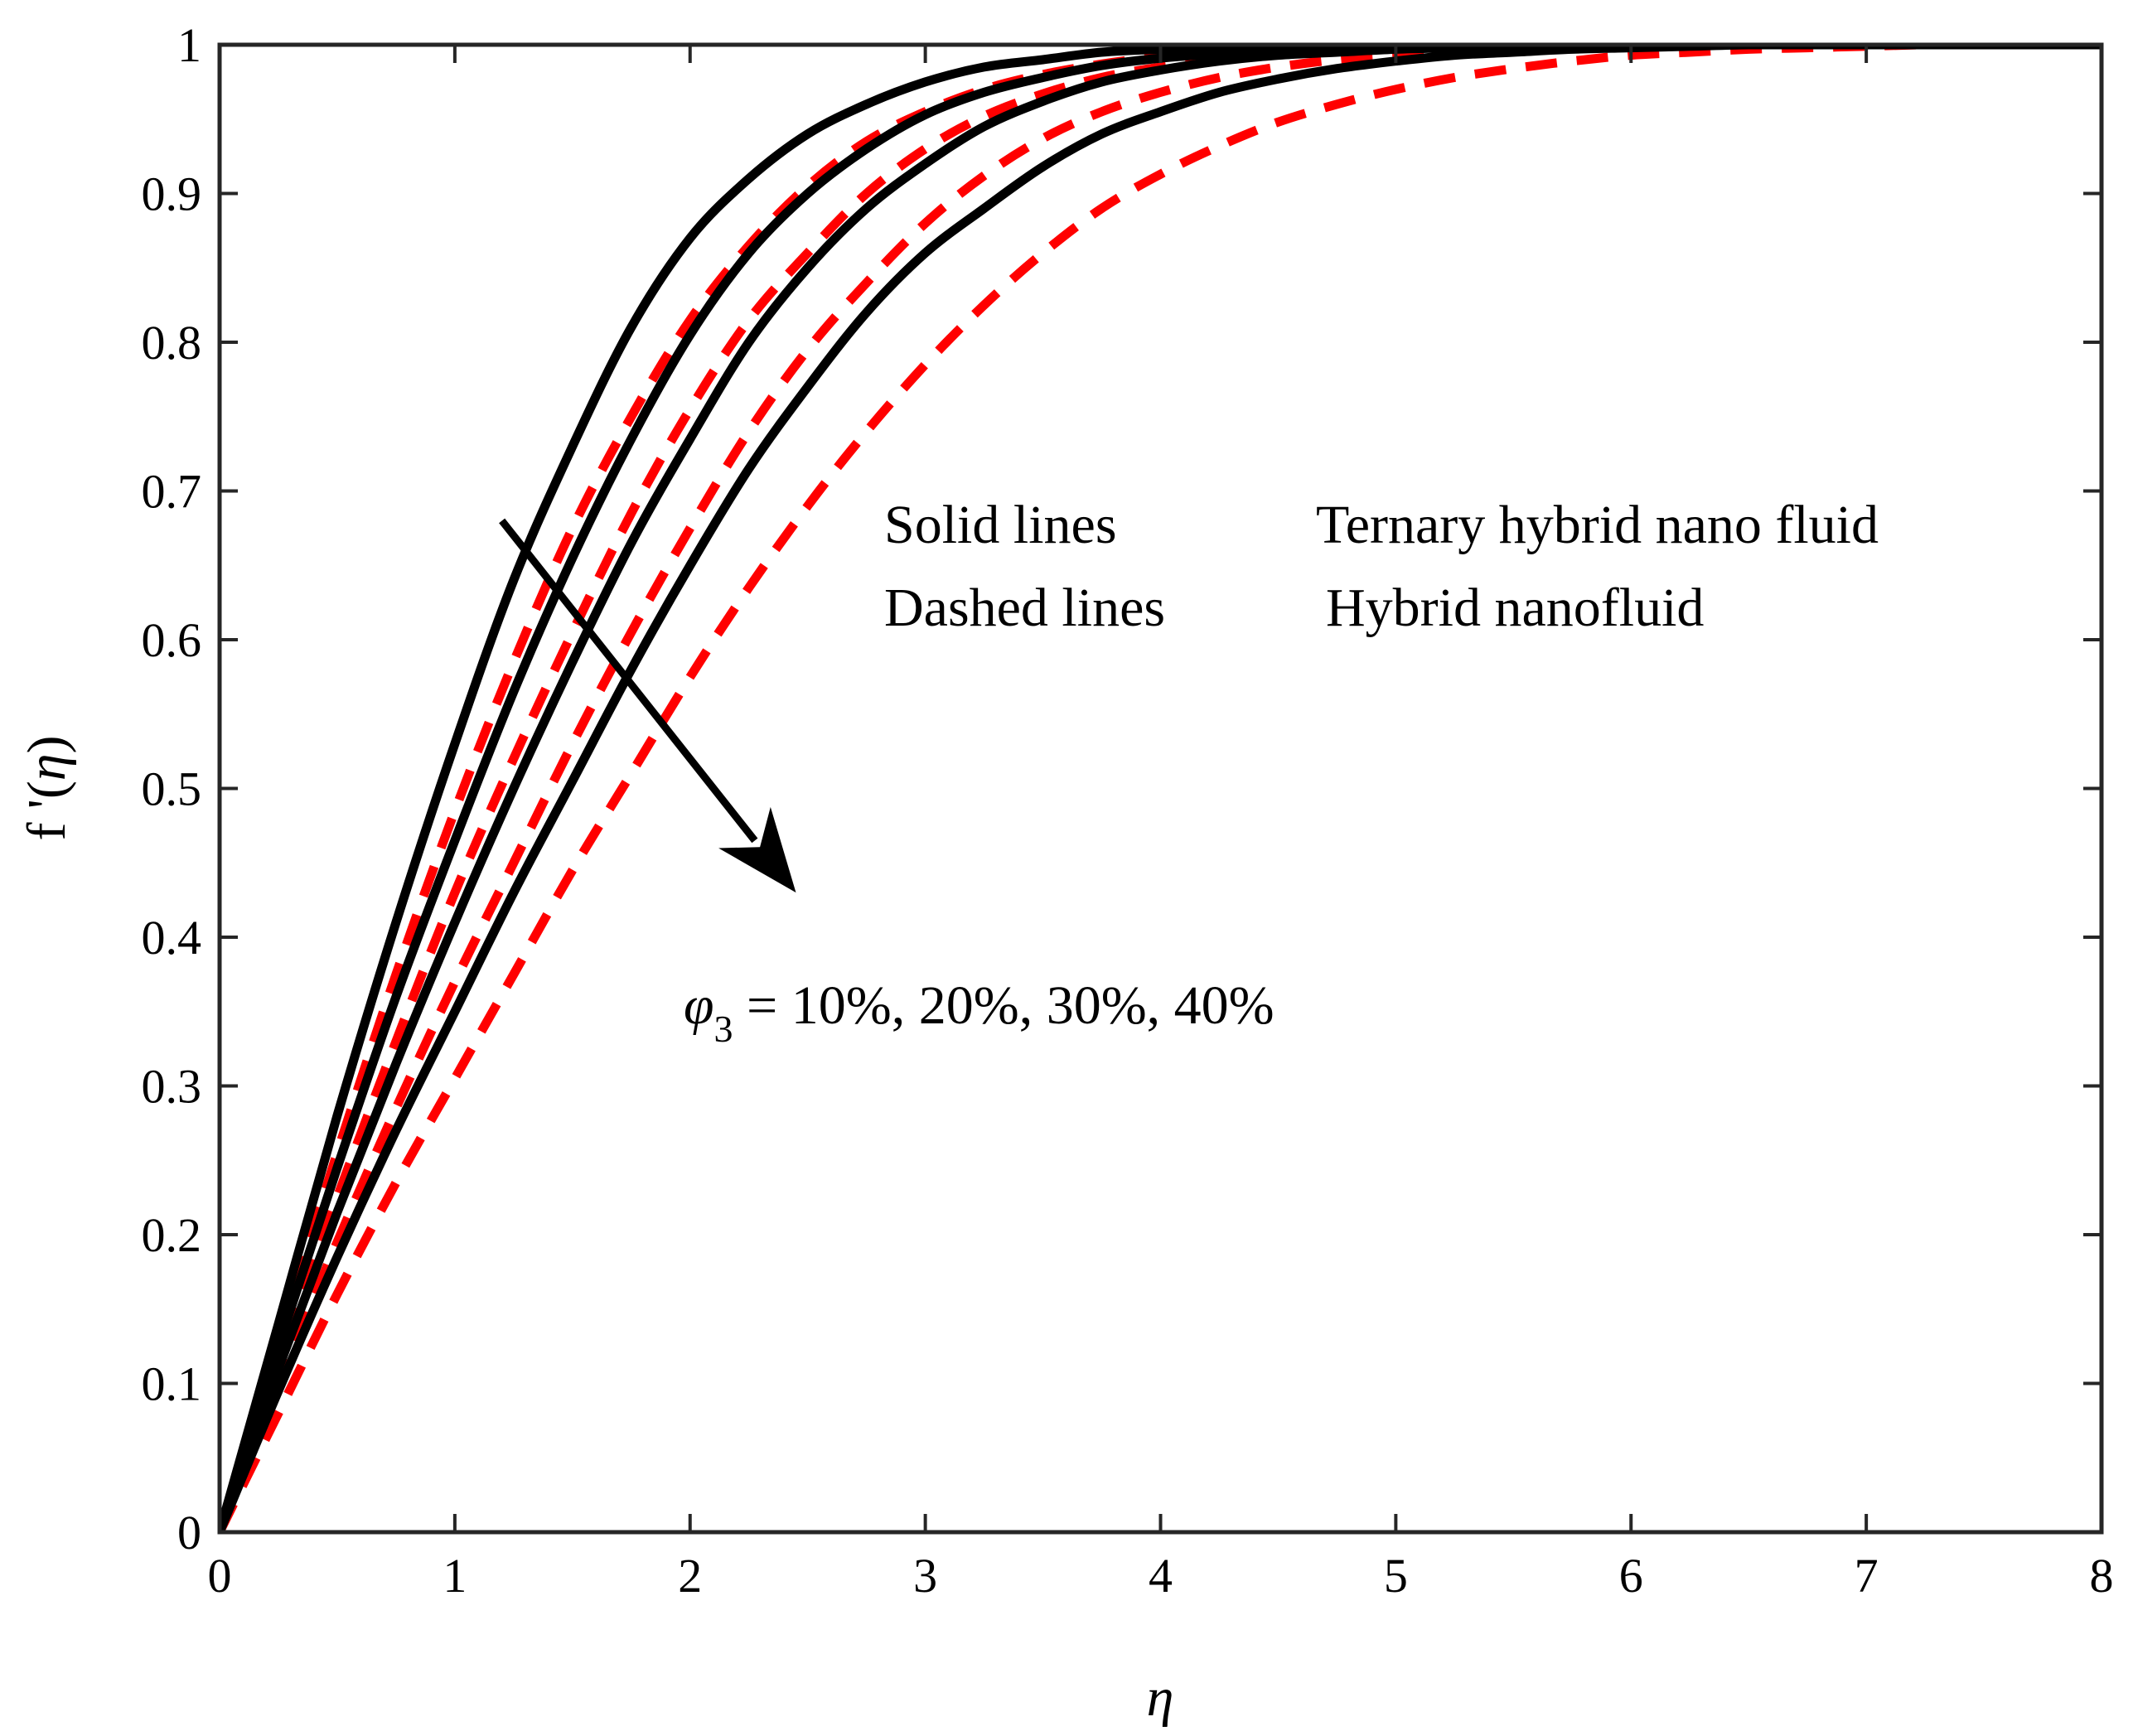  I want to click on trend-arrow, so click(628, 681).